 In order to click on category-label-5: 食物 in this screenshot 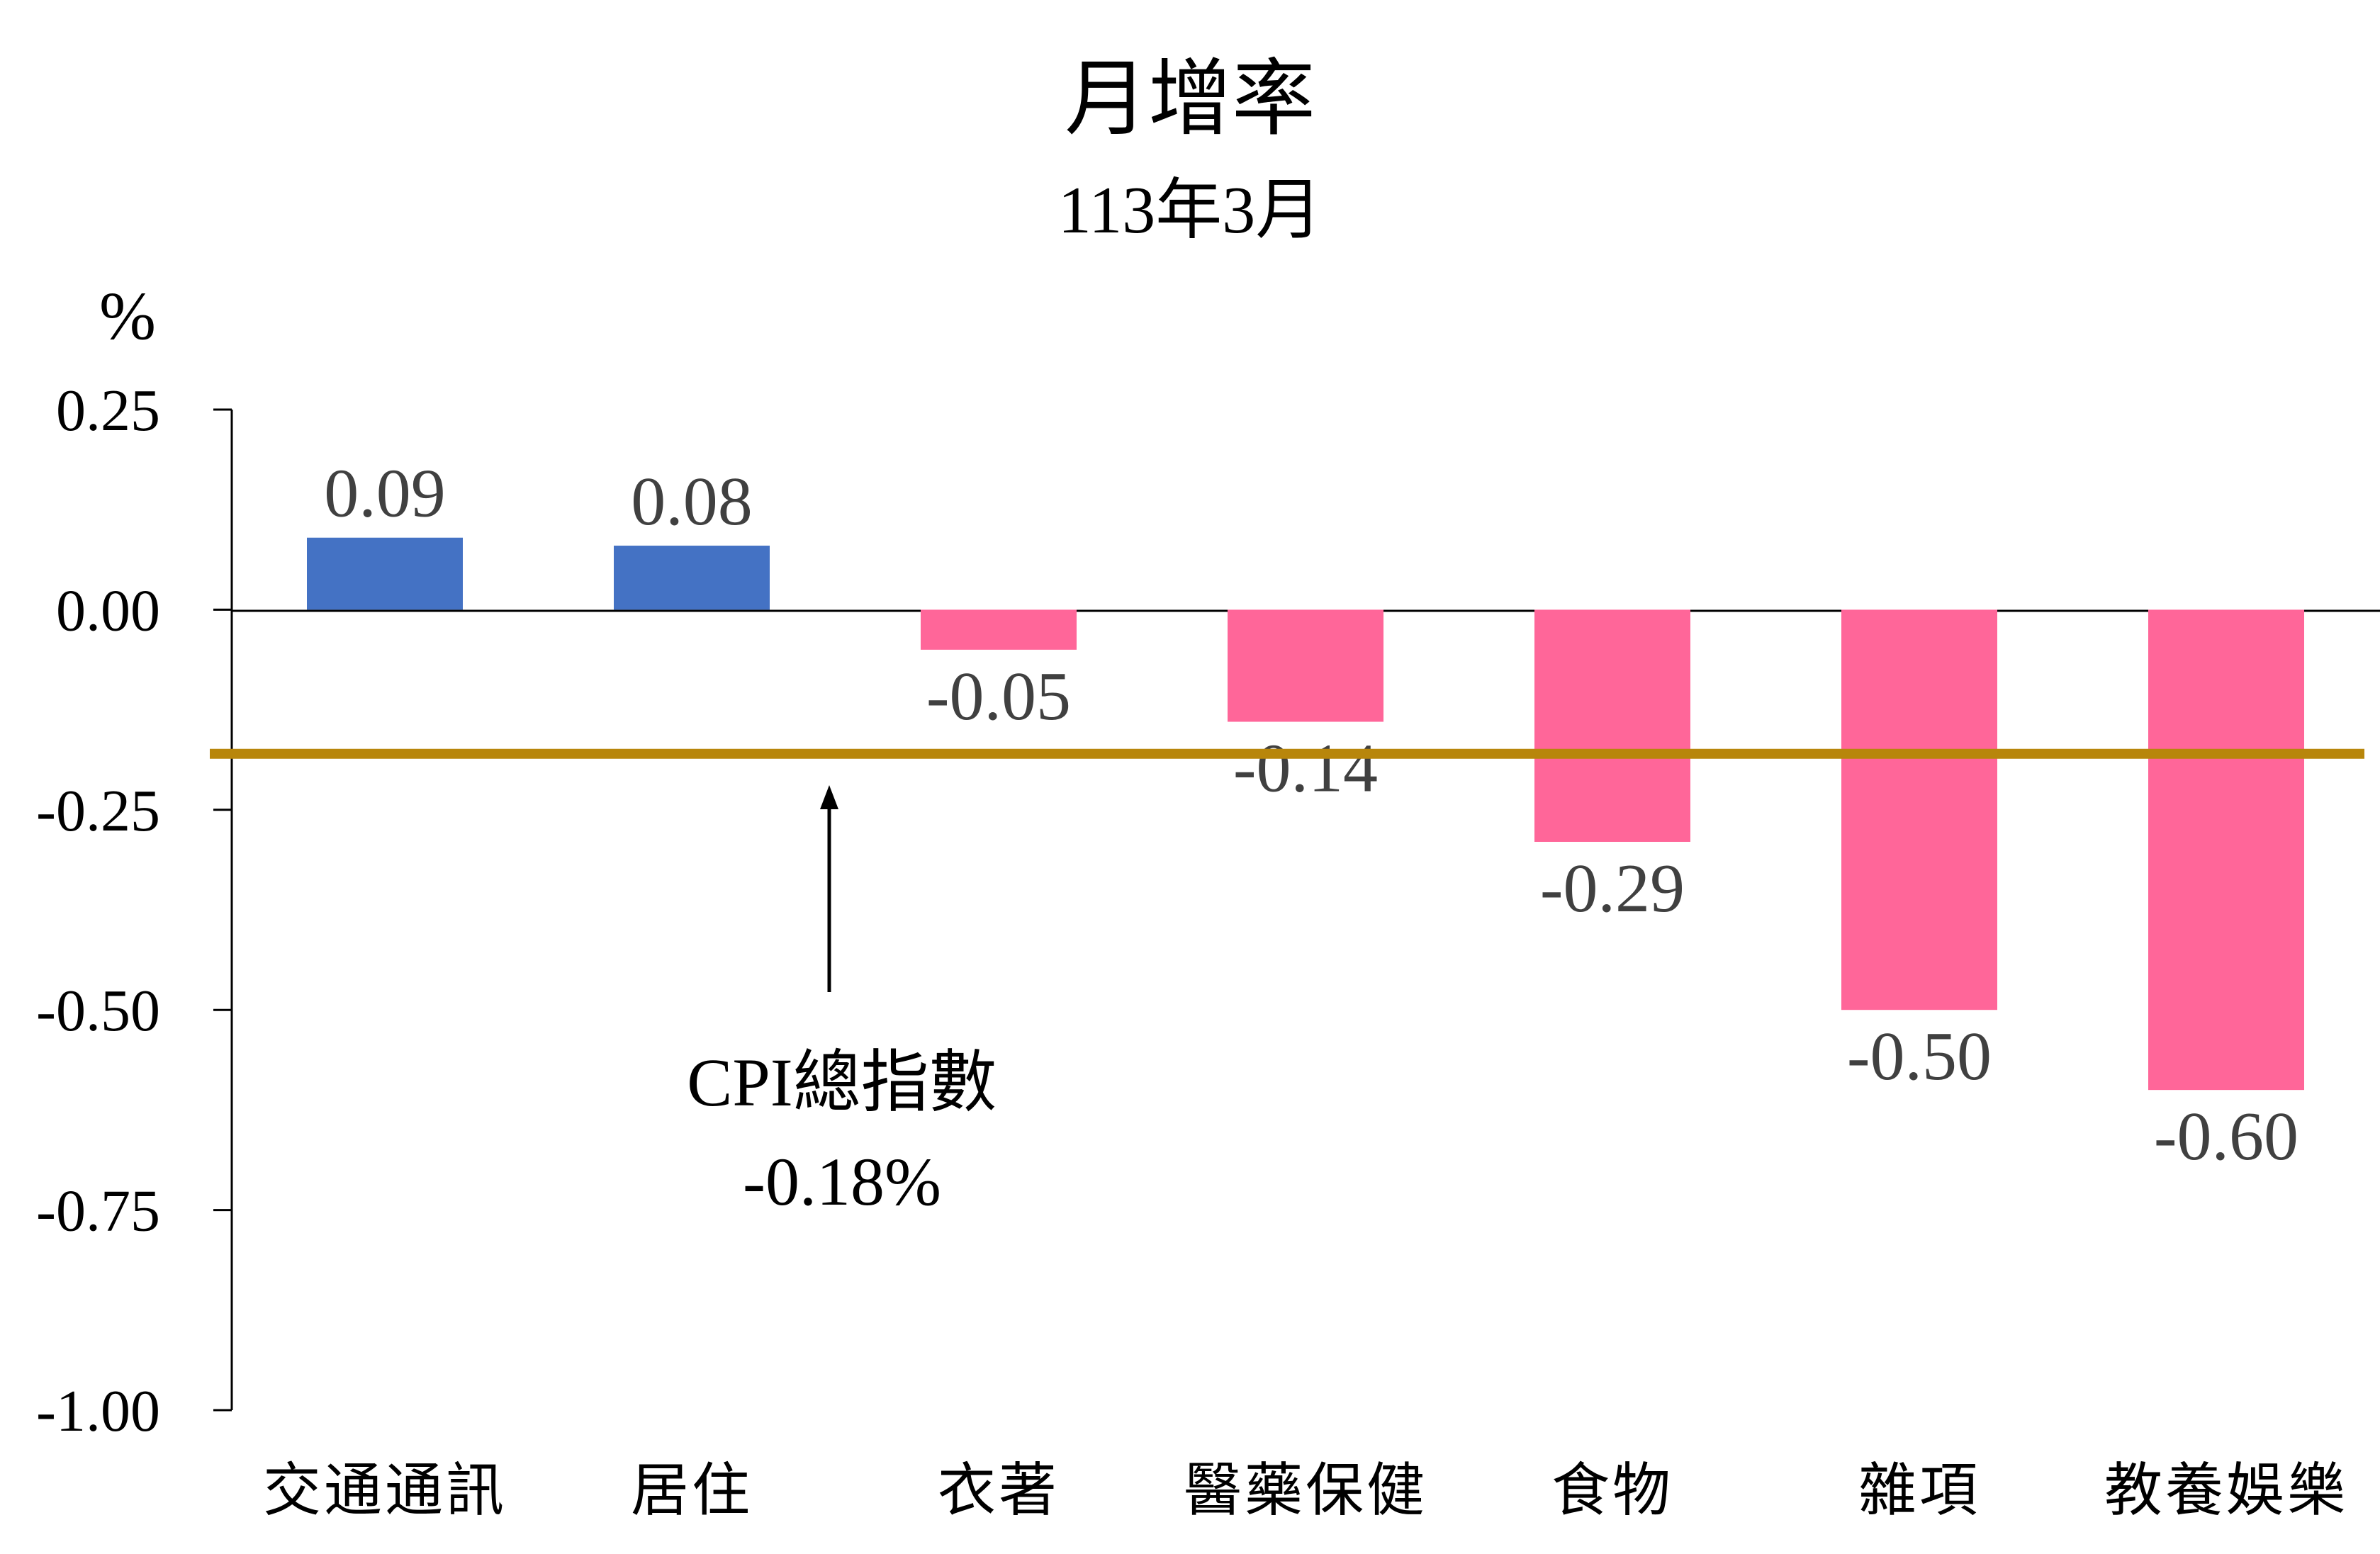, I will do `click(1612, 1490)`.